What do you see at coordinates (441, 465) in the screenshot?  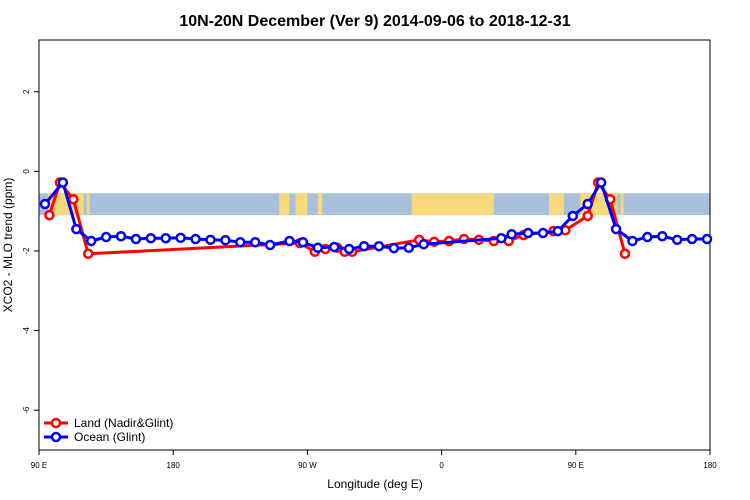 I see `x-tick-label-3: 0` at bounding box center [441, 465].